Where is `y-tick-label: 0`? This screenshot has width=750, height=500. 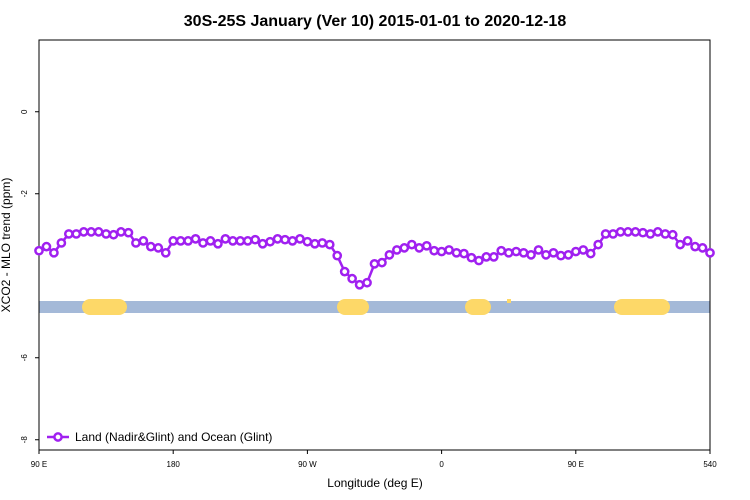
y-tick-label: 0 is located at coordinates (24, 111).